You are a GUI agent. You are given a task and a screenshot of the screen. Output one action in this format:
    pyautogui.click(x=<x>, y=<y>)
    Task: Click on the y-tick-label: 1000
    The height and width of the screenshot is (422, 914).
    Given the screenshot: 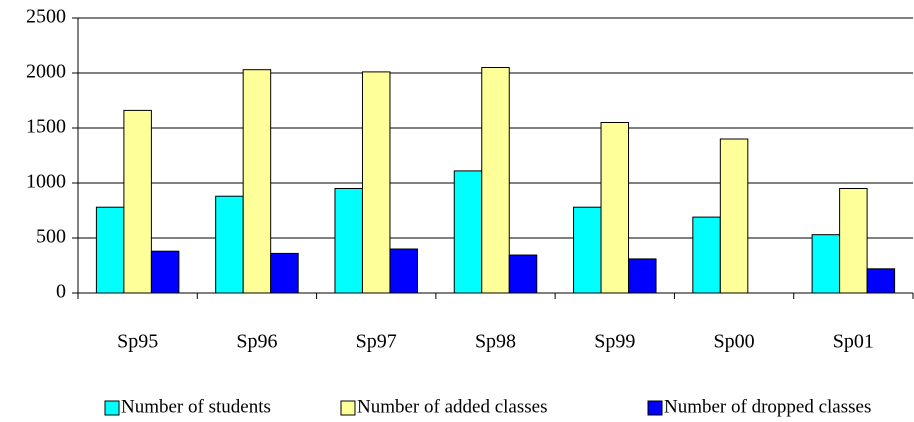 What is the action you would take?
    pyautogui.click(x=46, y=182)
    